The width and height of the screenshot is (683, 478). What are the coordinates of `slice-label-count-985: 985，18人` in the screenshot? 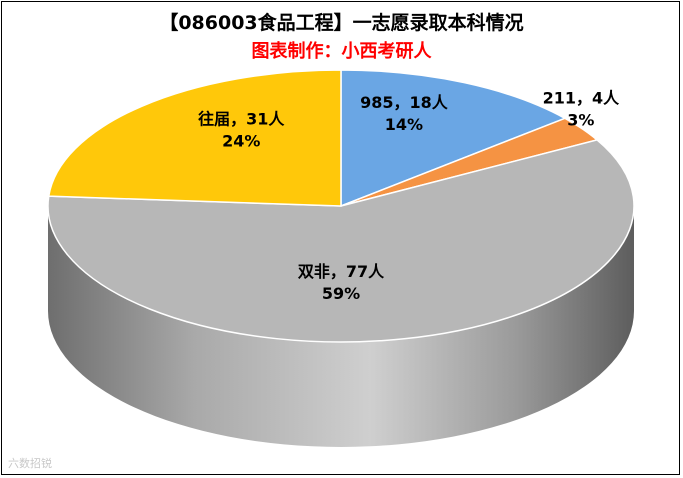 It's located at (404, 102).